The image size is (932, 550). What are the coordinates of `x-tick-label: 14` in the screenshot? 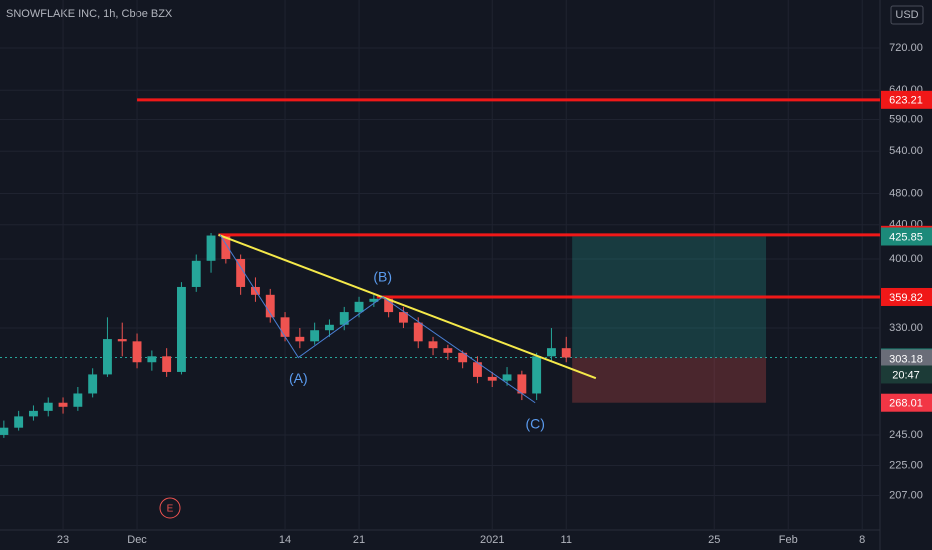 It's located at (285, 540).